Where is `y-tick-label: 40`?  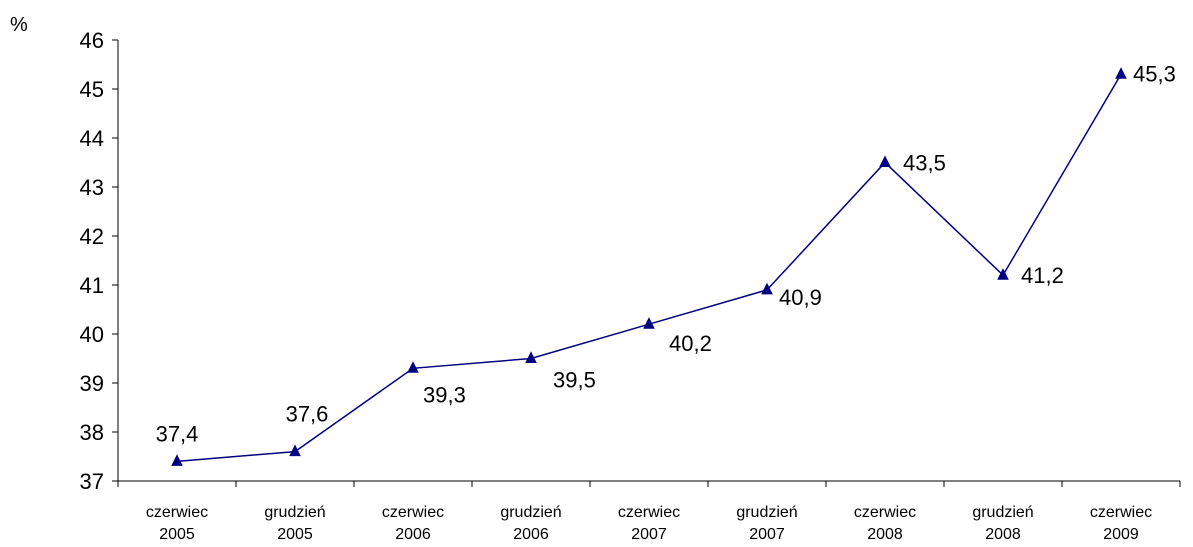 y-tick-label: 40 is located at coordinates (92, 334).